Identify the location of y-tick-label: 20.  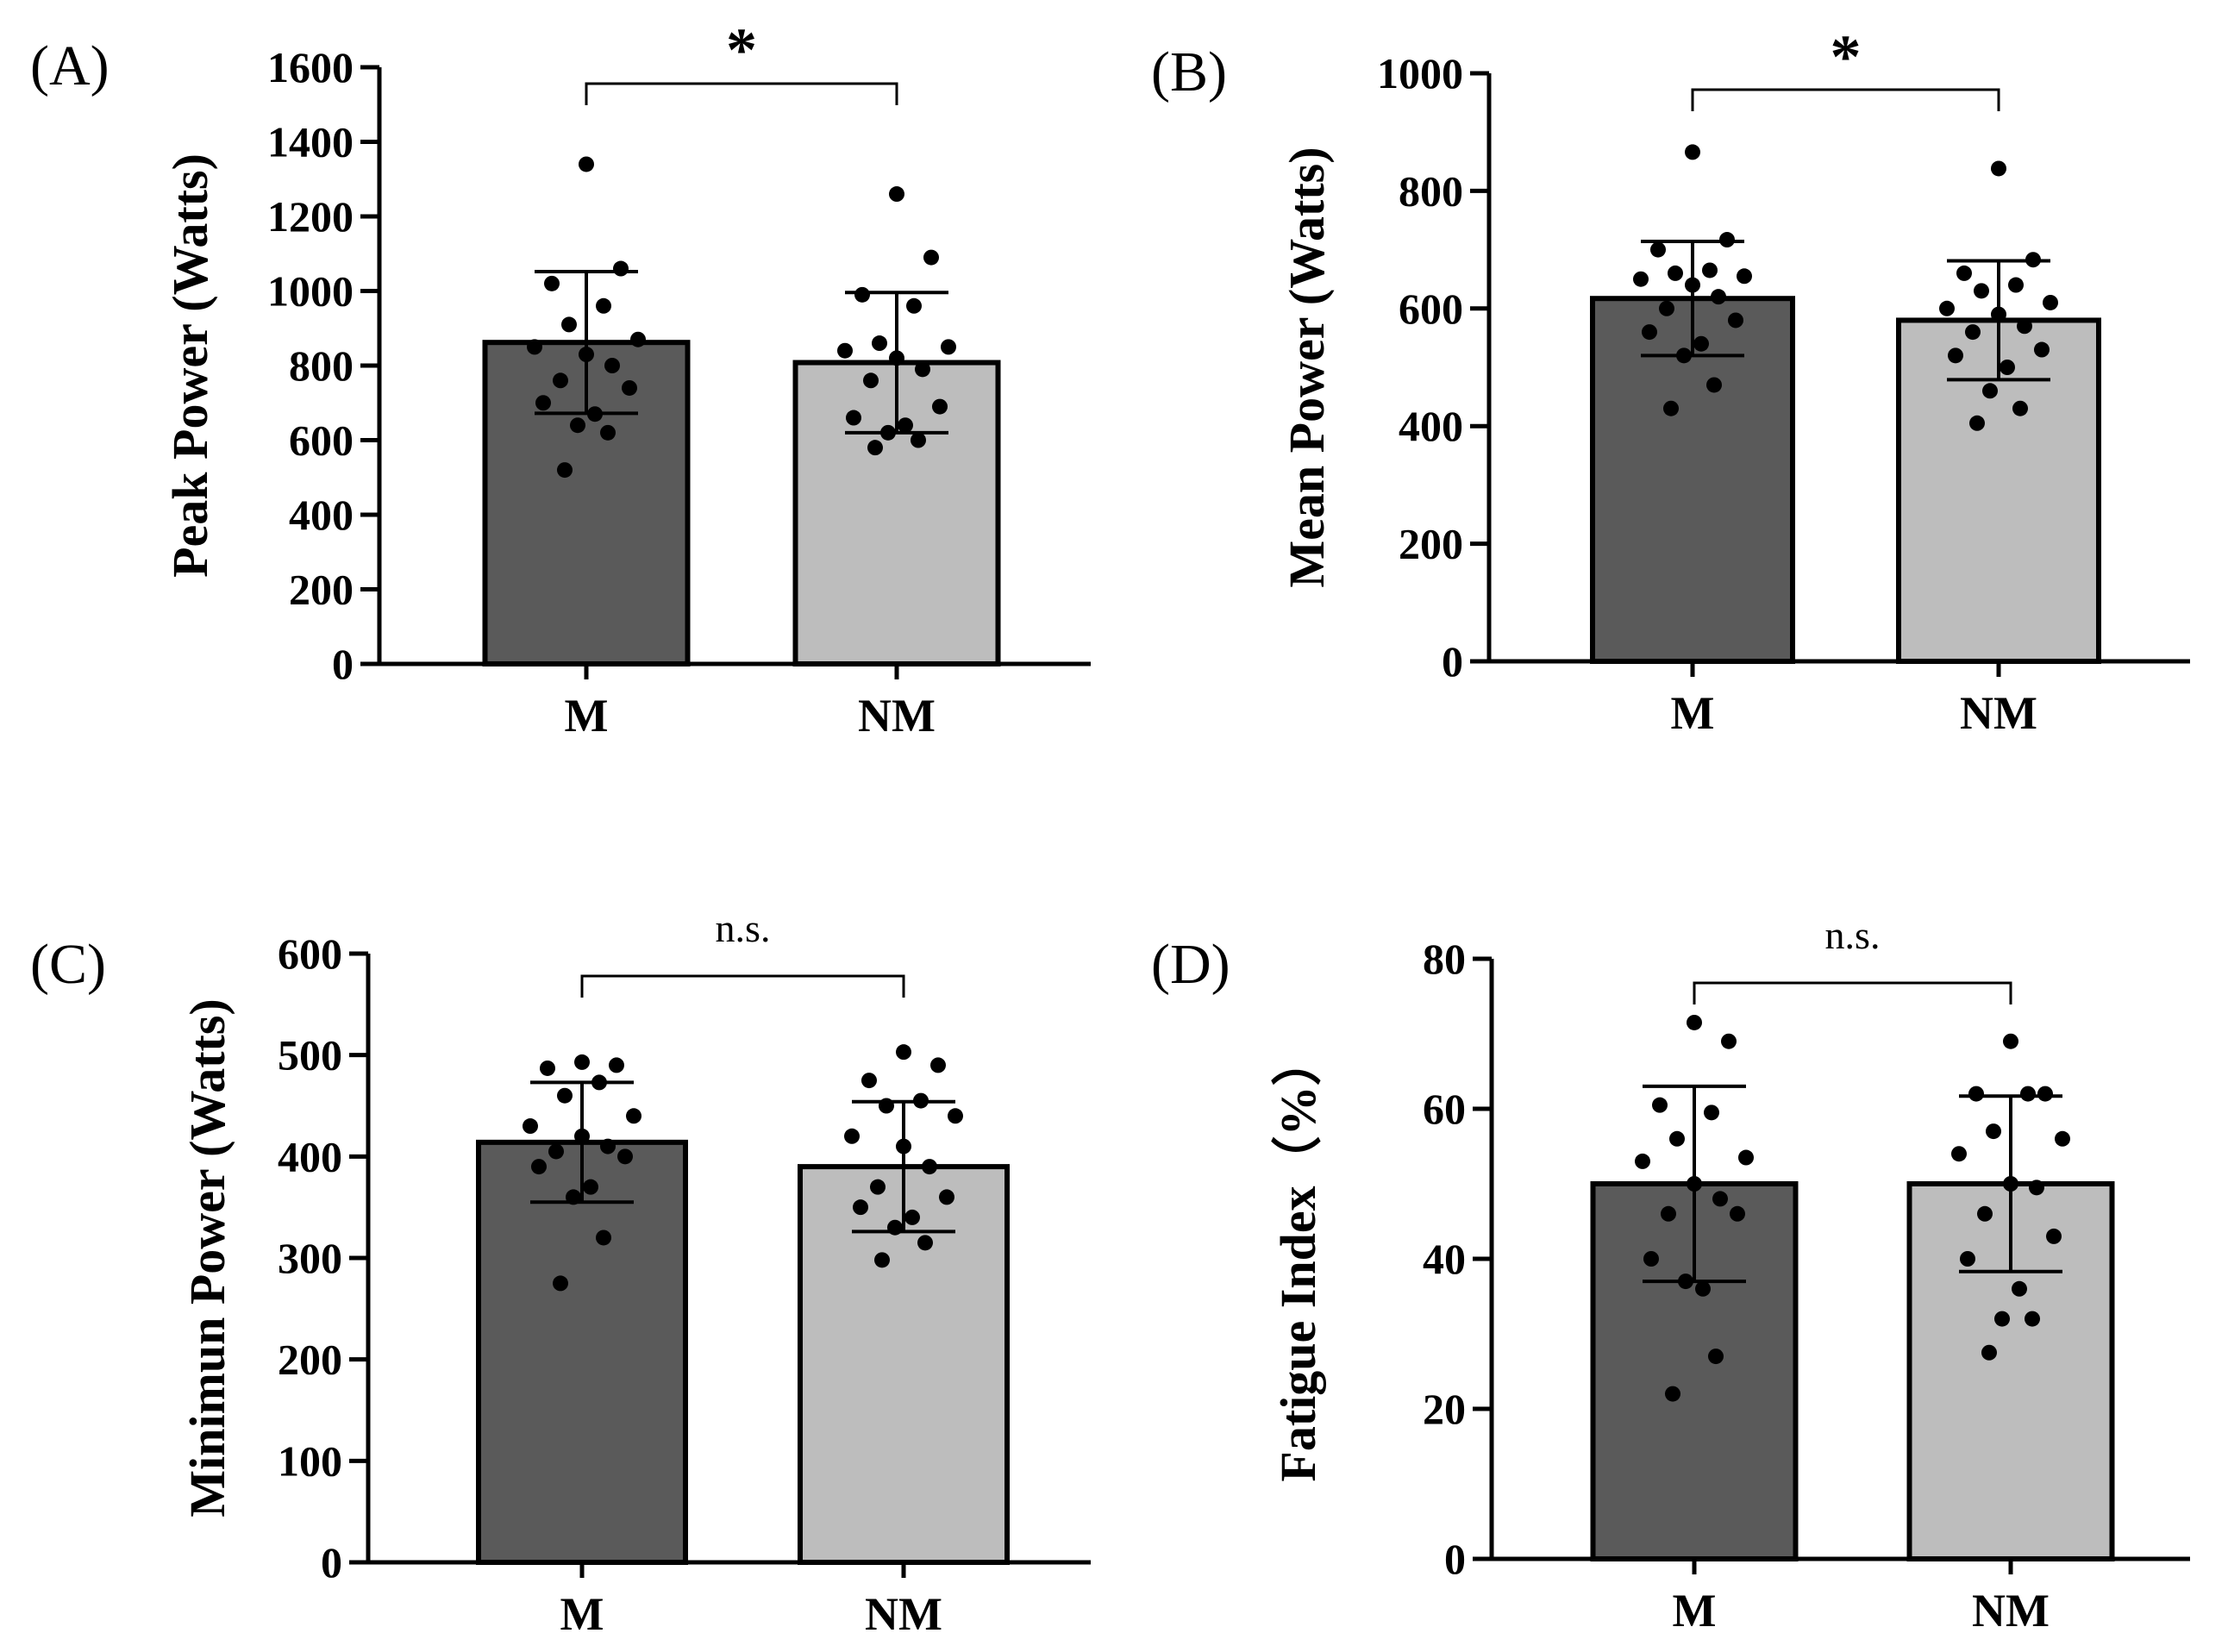
(1444, 1409).